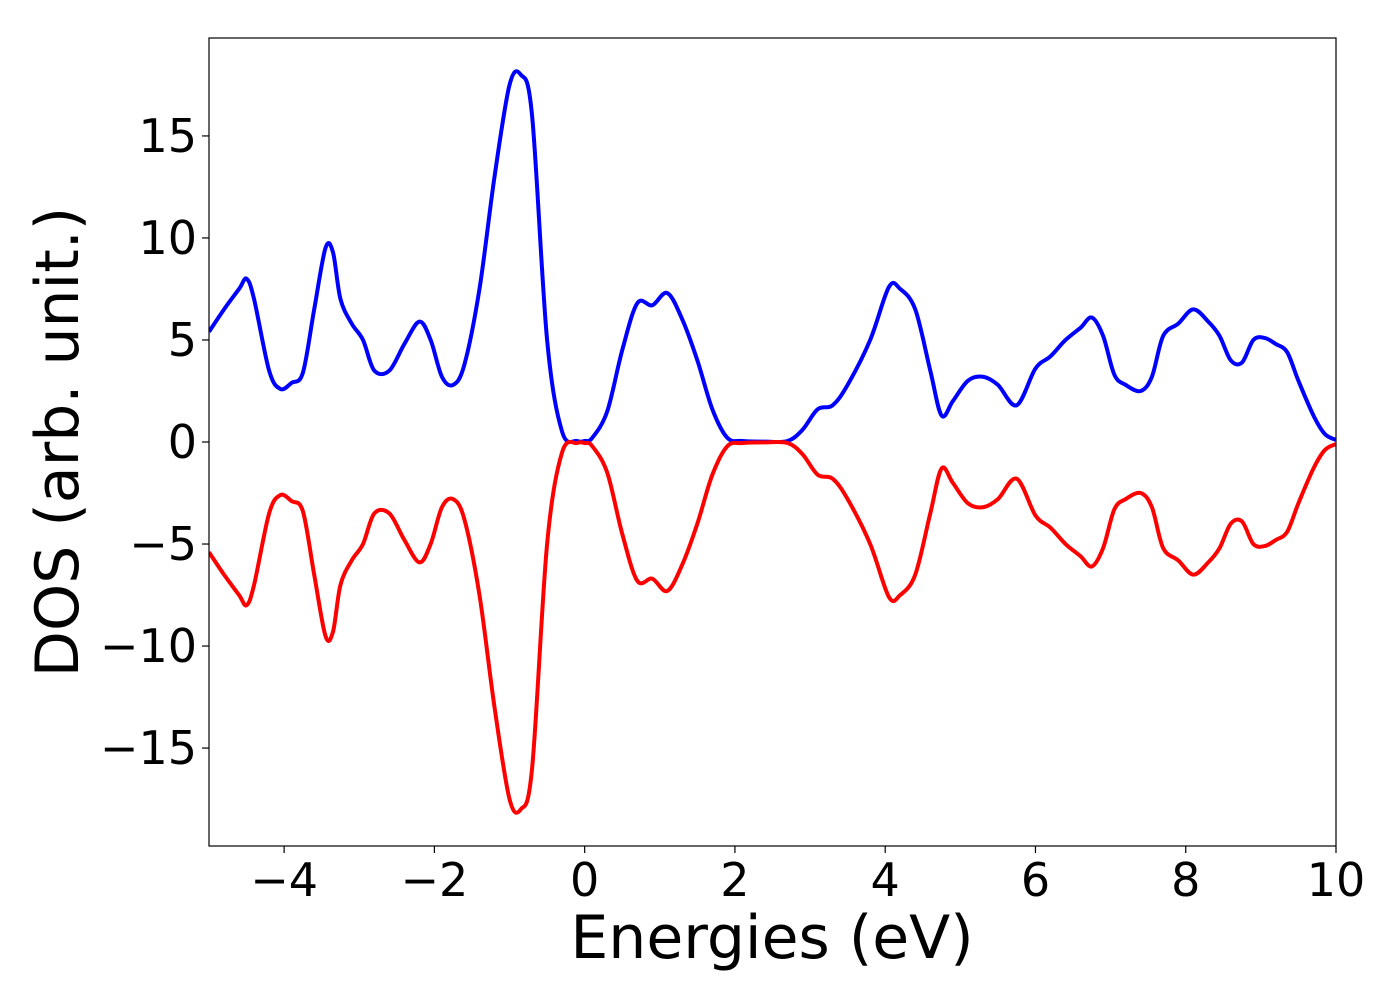 The width and height of the screenshot is (1400, 1000). I want to click on y-tick-label: 10, so click(167, 238).